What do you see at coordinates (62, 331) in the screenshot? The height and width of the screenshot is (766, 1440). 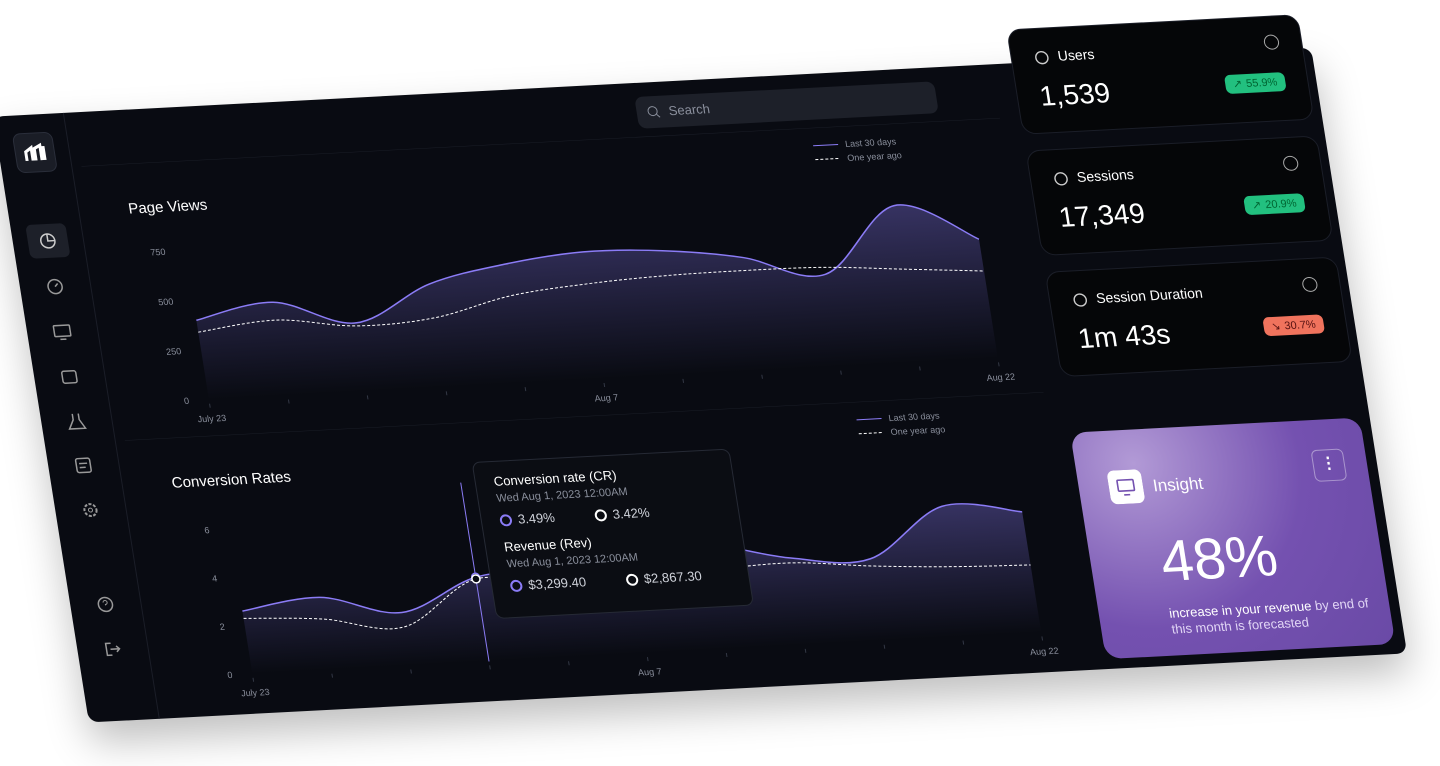 I see `nav-monitor` at bounding box center [62, 331].